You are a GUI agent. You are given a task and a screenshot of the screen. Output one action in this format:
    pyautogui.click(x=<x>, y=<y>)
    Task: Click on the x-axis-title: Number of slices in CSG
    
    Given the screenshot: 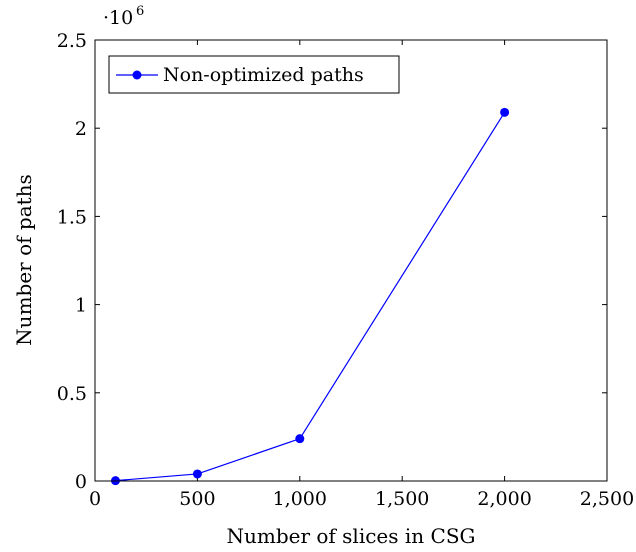 What is the action you would take?
    pyautogui.click(x=350, y=536)
    